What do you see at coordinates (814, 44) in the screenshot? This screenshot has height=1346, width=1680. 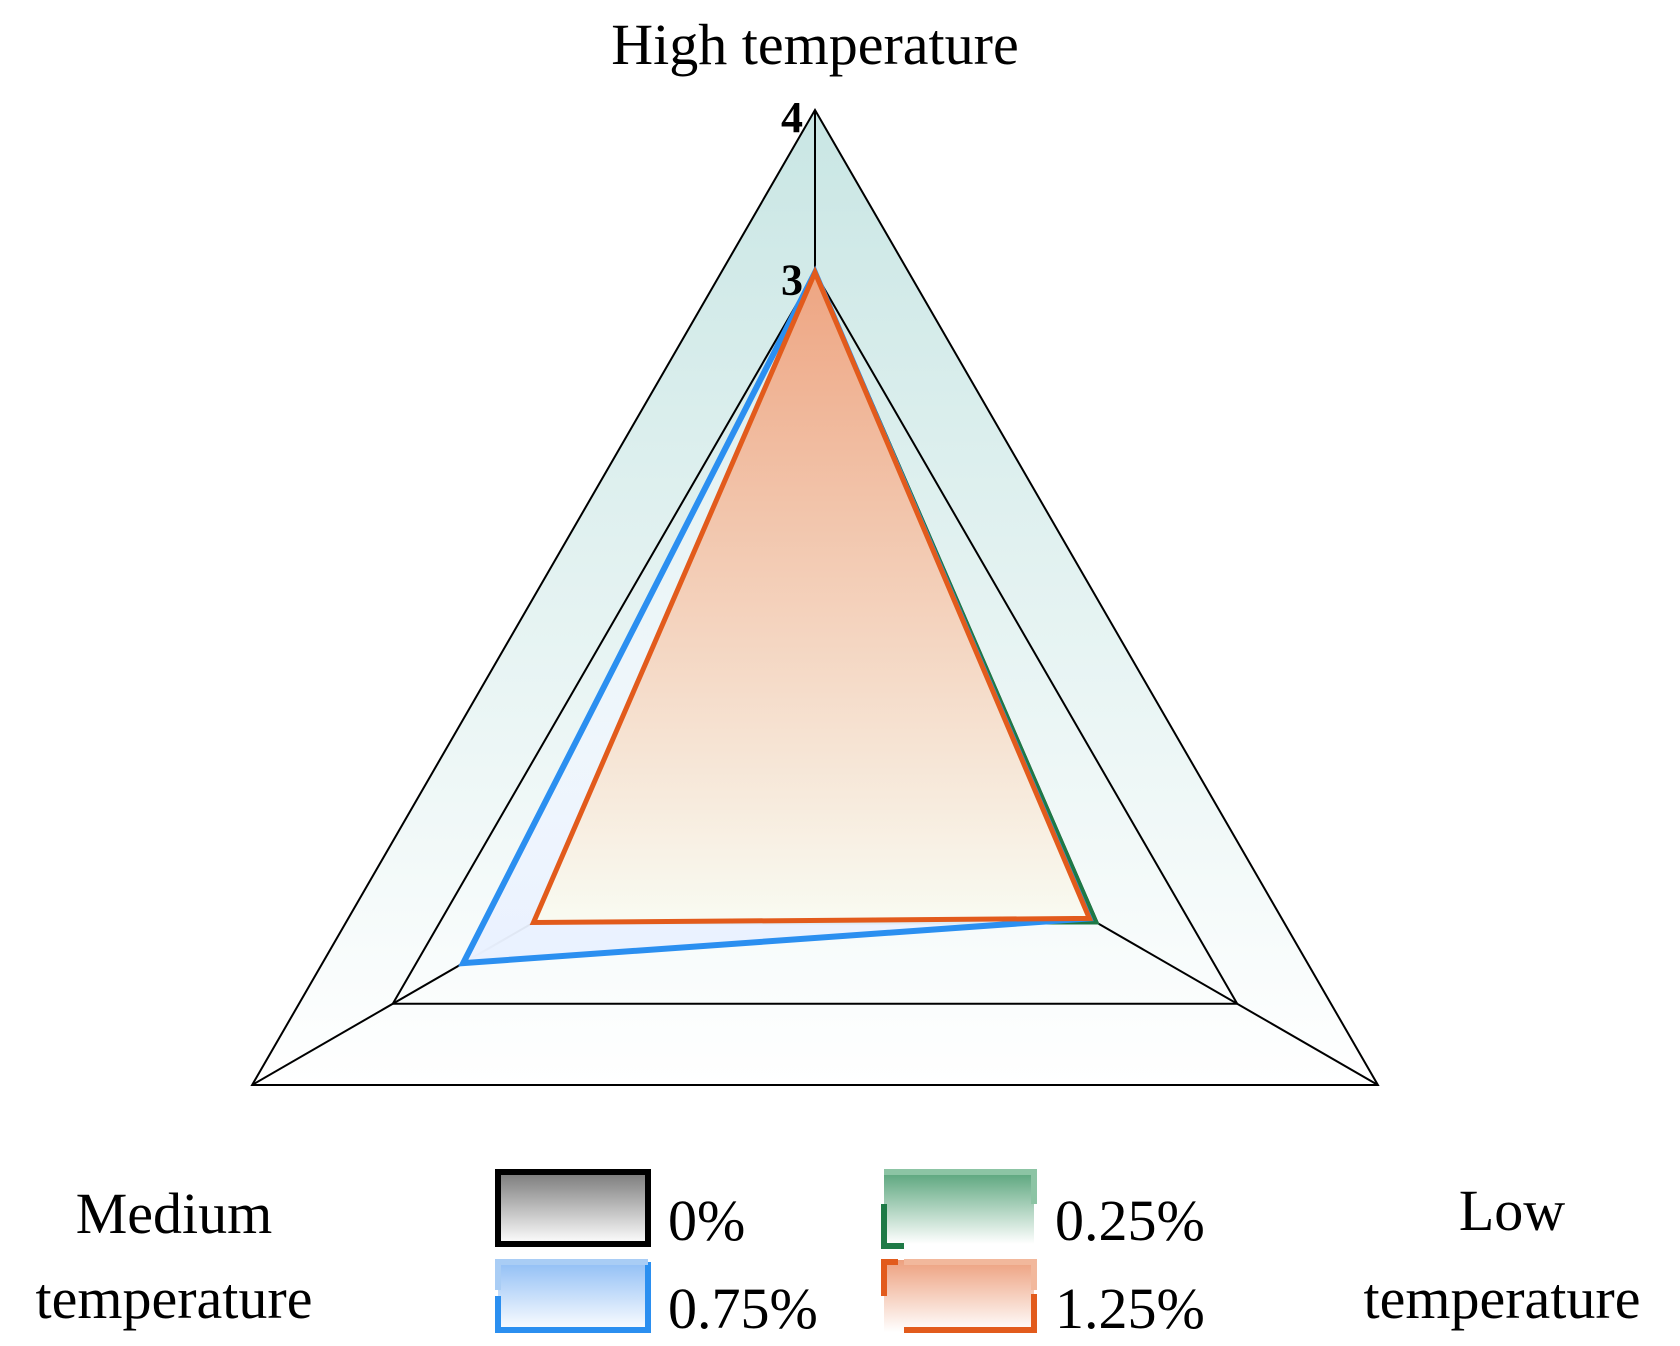 I see `axis-title-high: High temperature` at bounding box center [814, 44].